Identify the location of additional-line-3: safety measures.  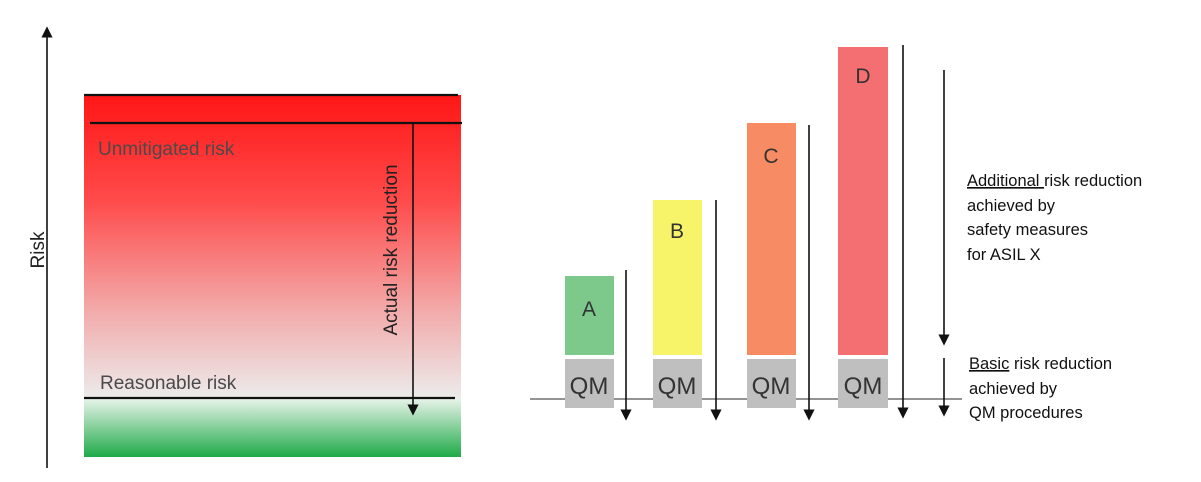
(1027, 230).